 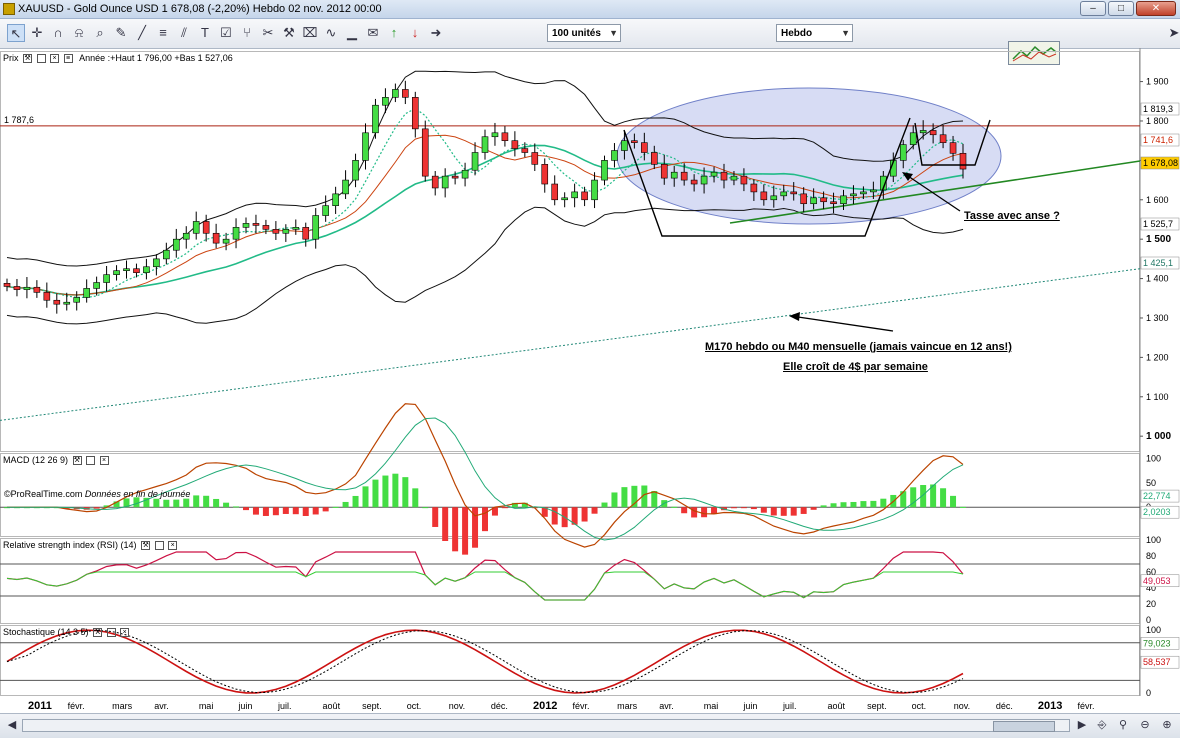 What do you see at coordinates (184, 32) in the screenshot?
I see `channel-icon: ⫽` at bounding box center [184, 32].